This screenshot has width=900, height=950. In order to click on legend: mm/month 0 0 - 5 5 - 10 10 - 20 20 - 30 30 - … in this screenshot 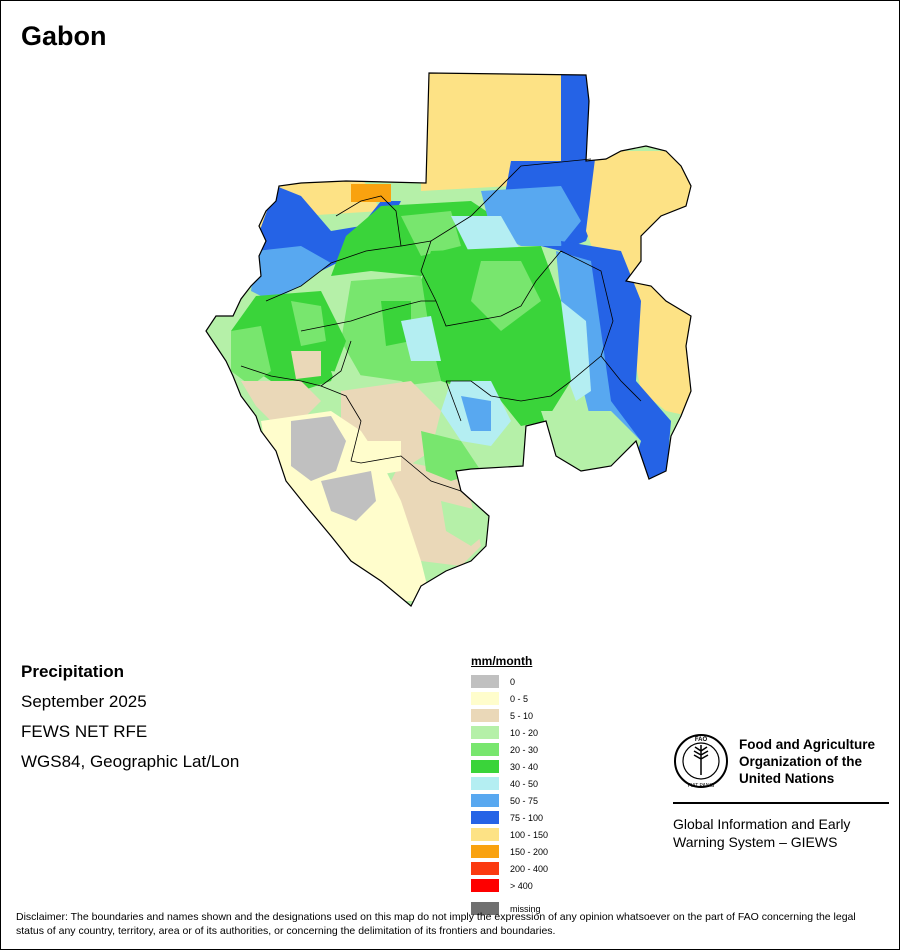, I will do `click(561, 785)`.